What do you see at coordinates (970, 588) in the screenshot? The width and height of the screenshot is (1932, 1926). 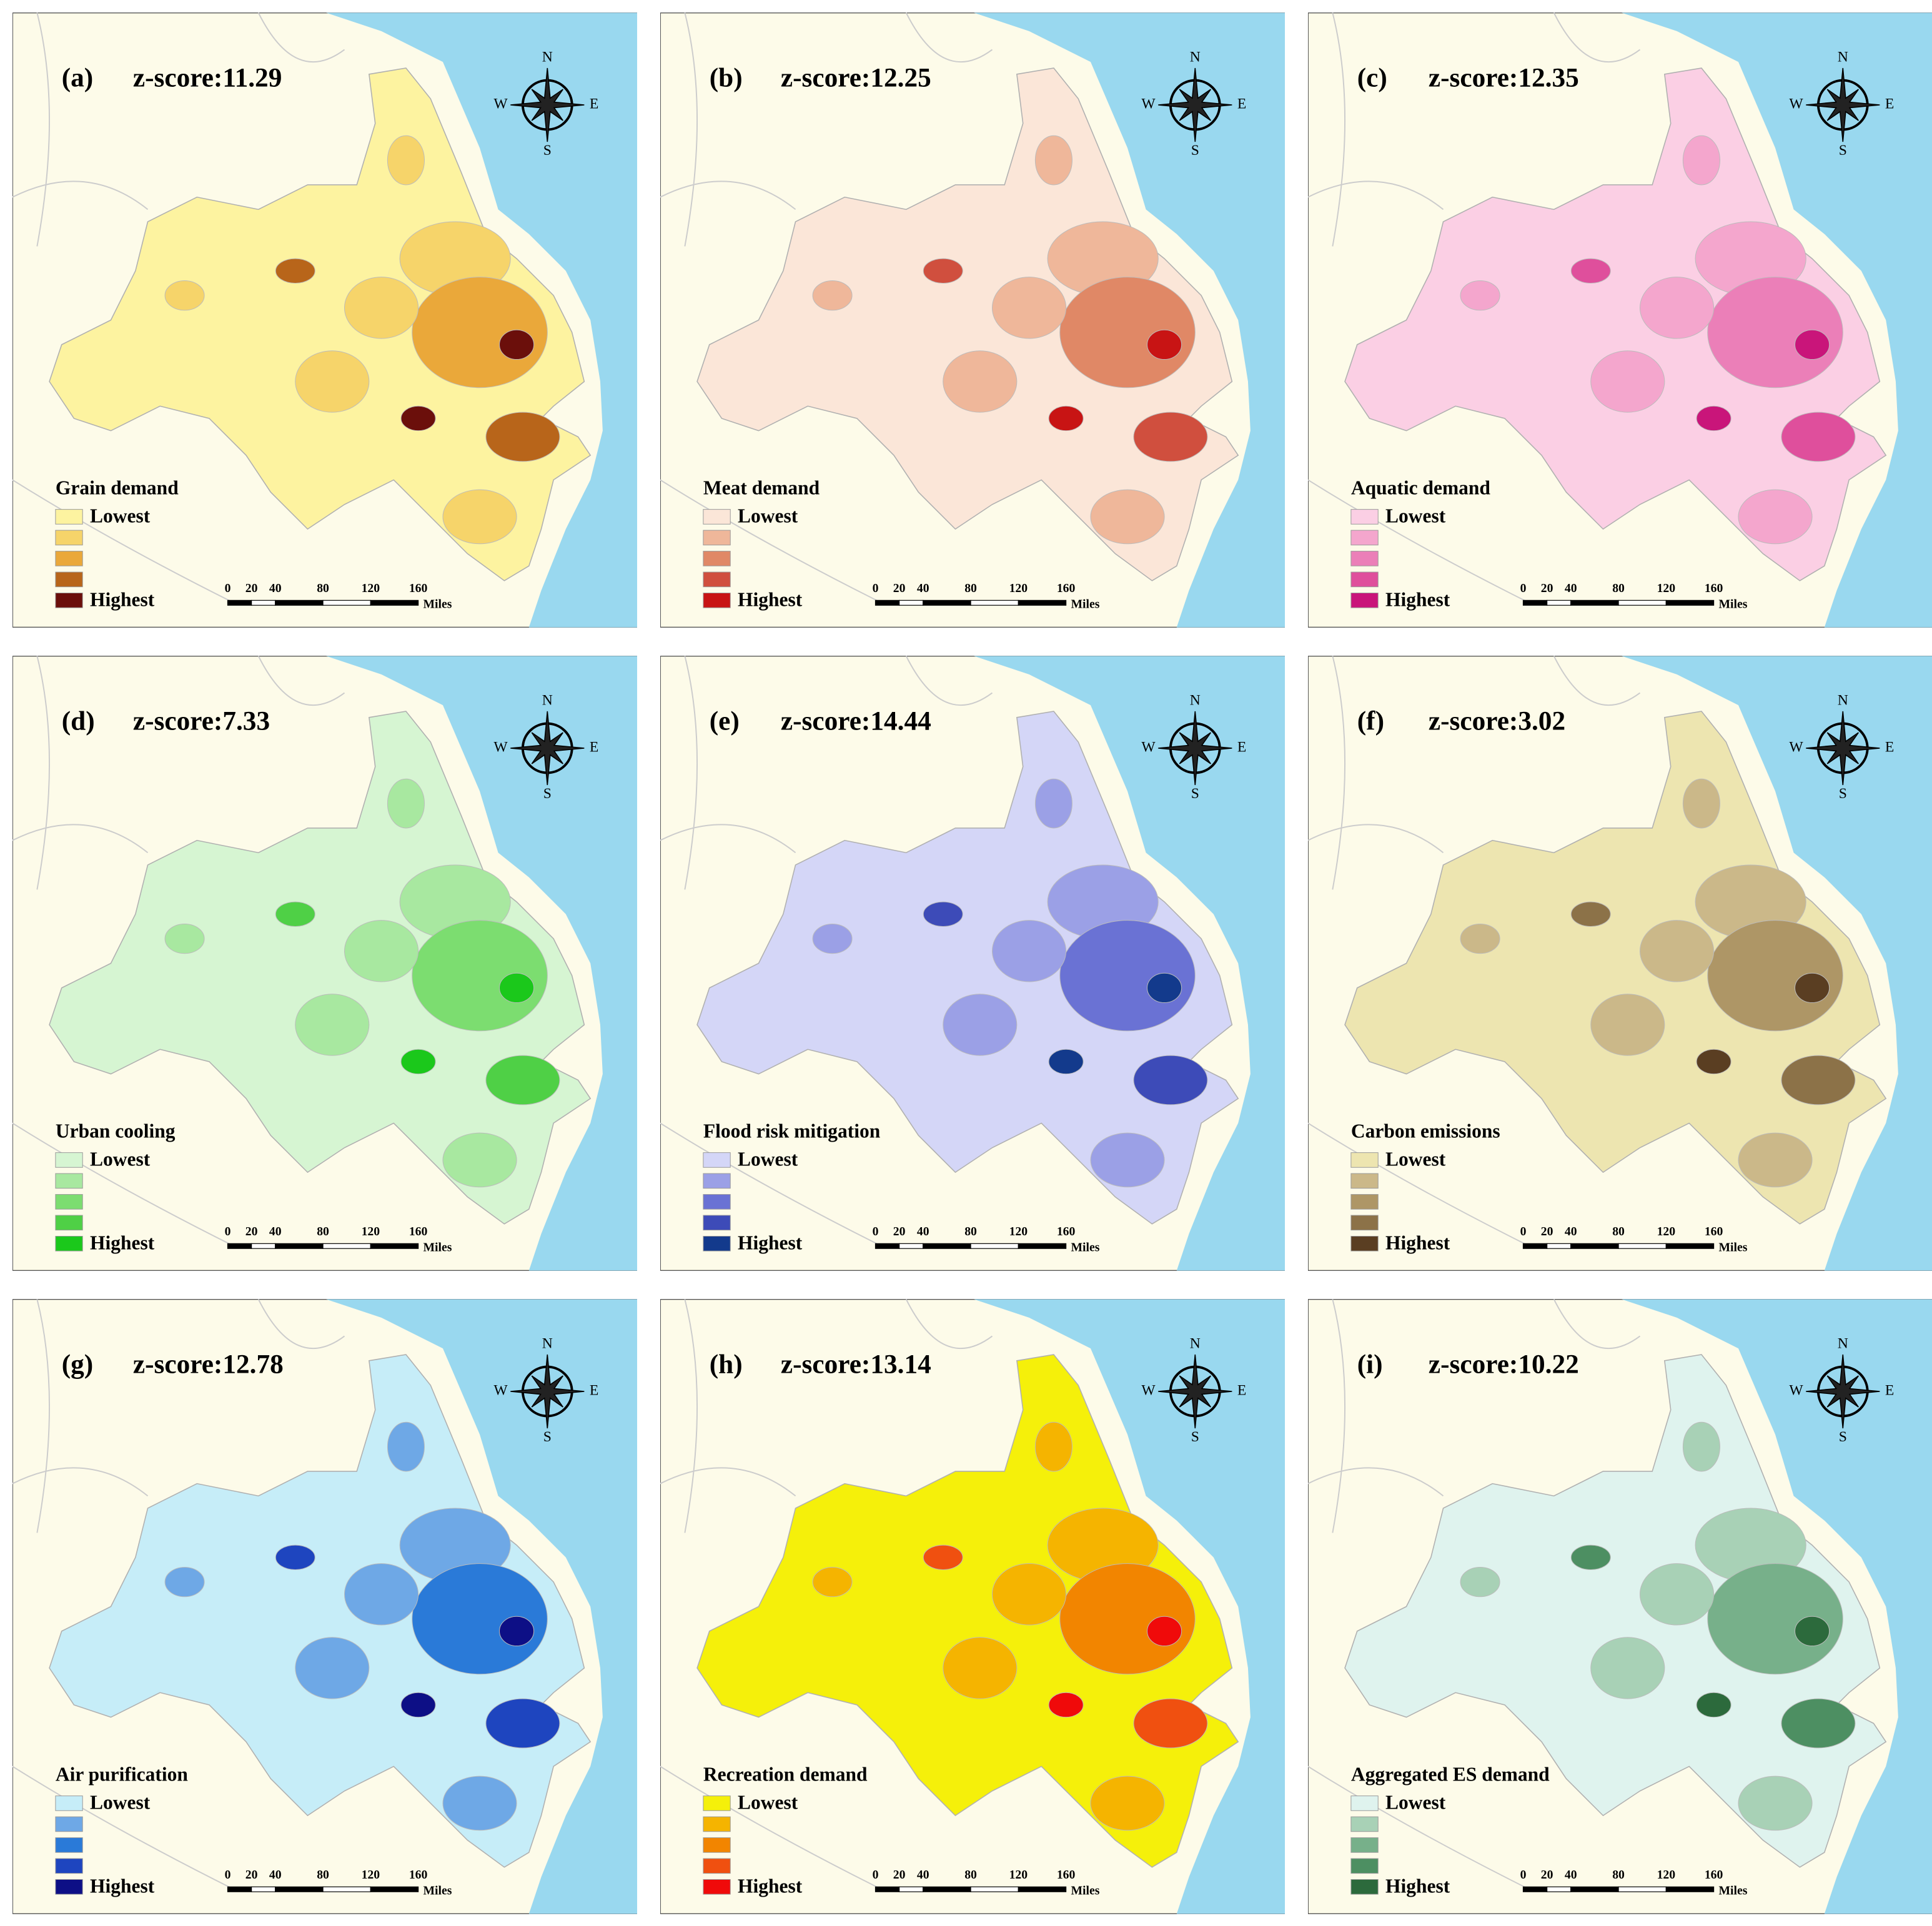 I see `scale-label: 80` at bounding box center [970, 588].